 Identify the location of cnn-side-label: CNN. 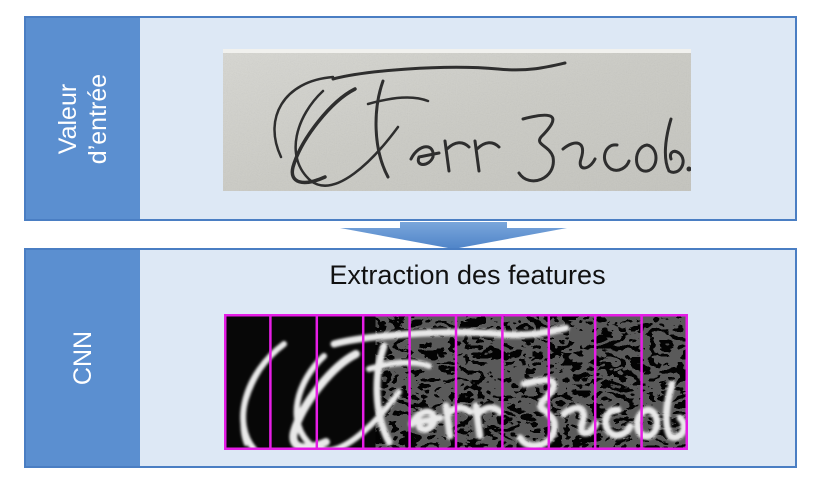
(83, 358).